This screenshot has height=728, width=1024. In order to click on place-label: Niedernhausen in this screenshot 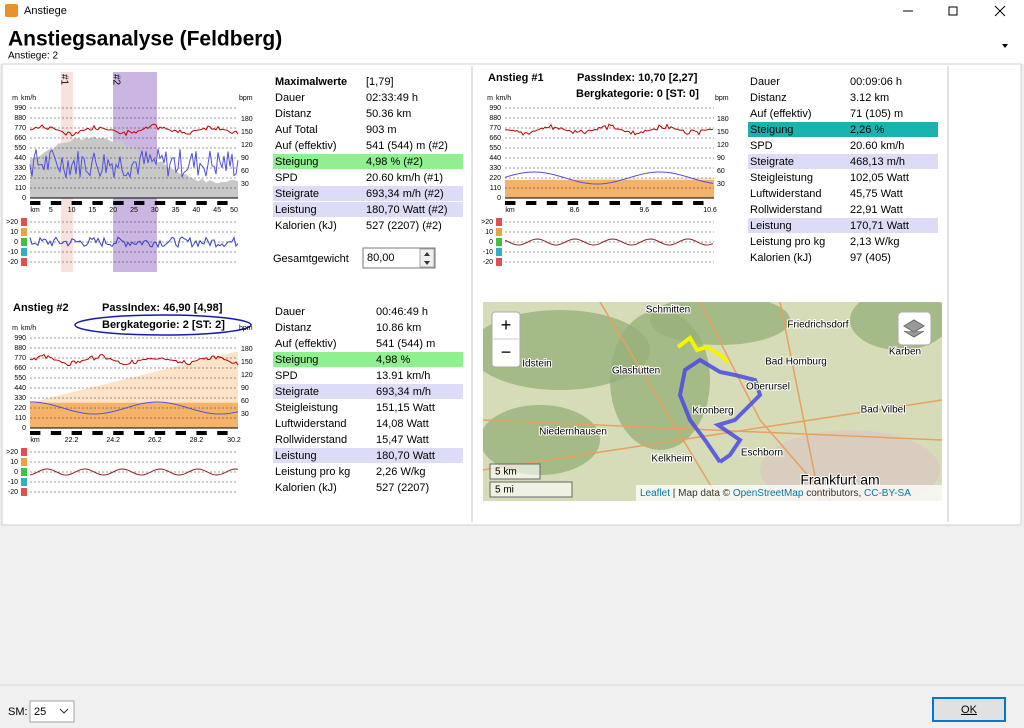, I will do `click(573, 432)`.